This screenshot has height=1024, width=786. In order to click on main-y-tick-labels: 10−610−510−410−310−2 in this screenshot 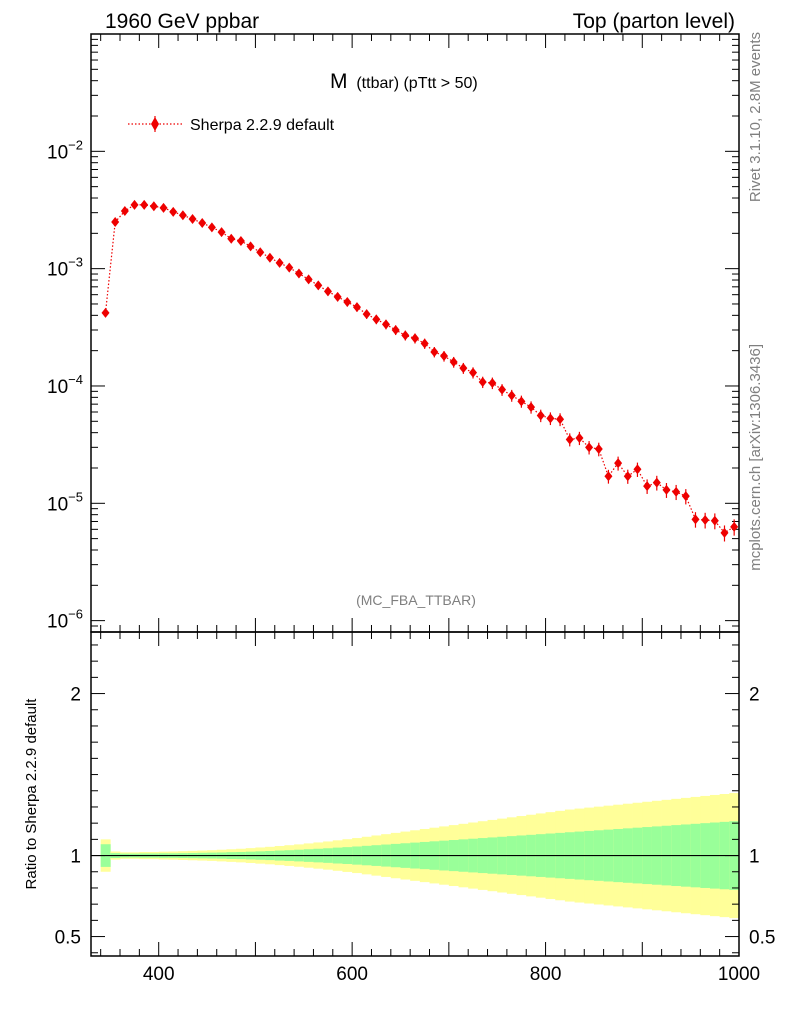, I will do `click(65, 384)`.